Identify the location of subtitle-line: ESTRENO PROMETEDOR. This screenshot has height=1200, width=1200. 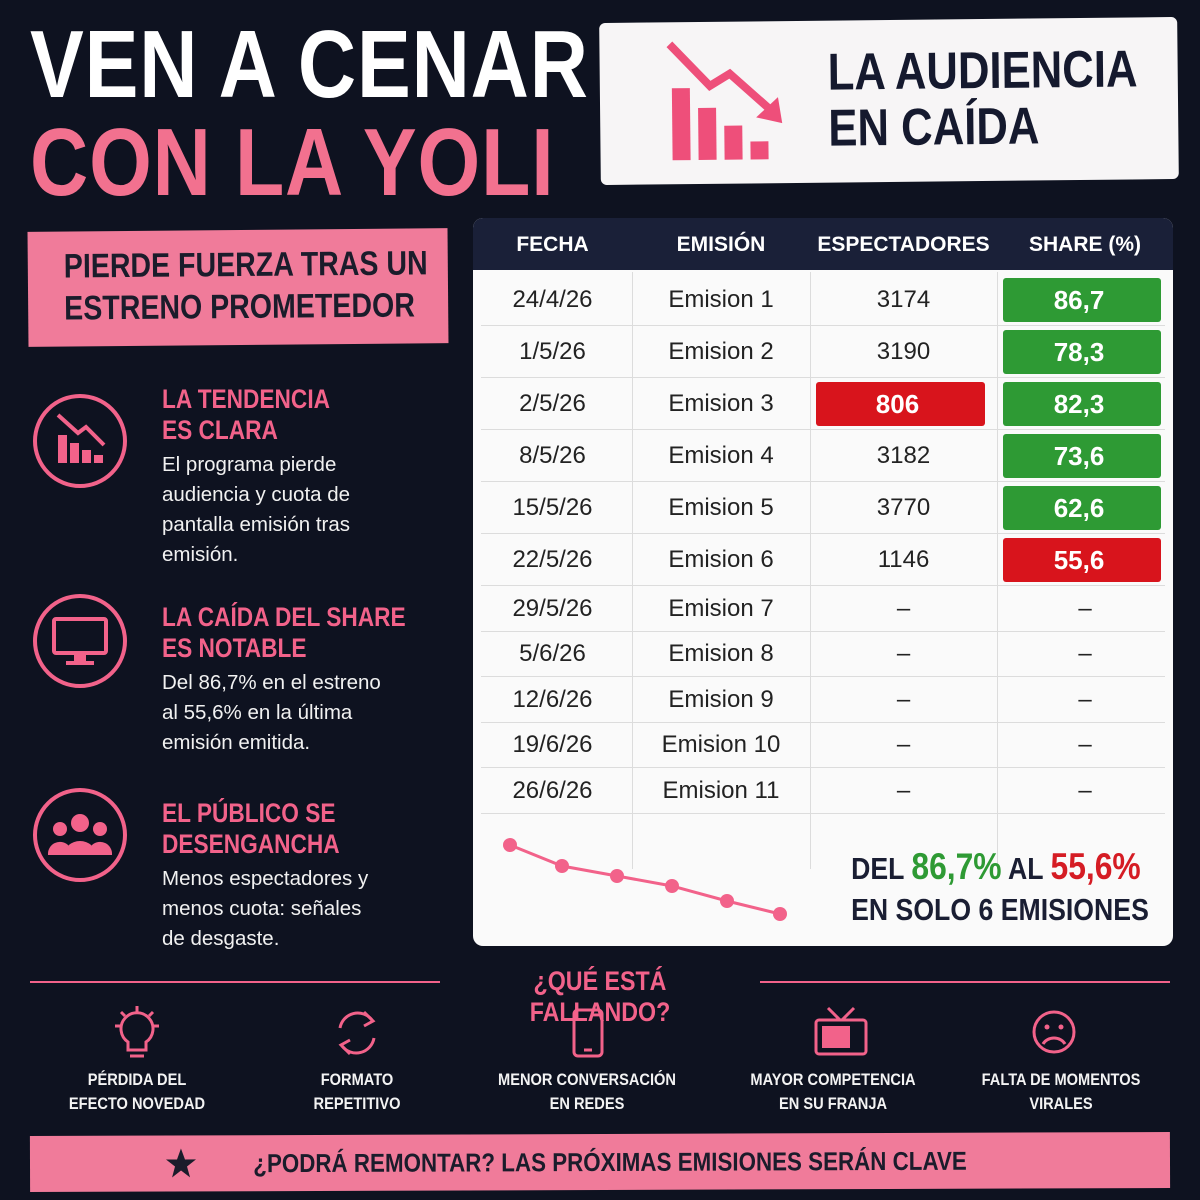
(240, 307).